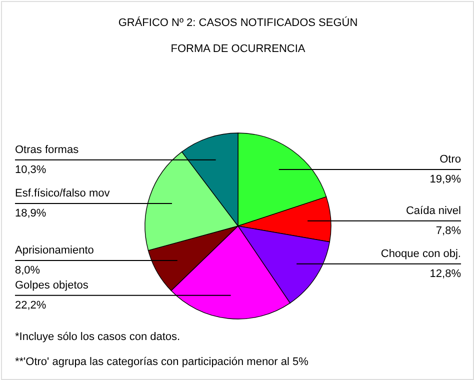  Describe the element at coordinates (30, 213) in the screenshot. I see `data-label: 18,9%` at that location.